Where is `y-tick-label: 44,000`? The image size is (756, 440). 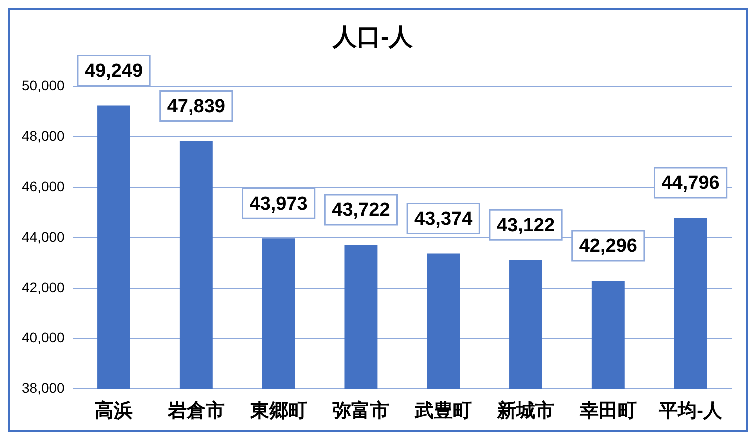 y-tick-label: 44,000 is located at coordinates (44, 236).